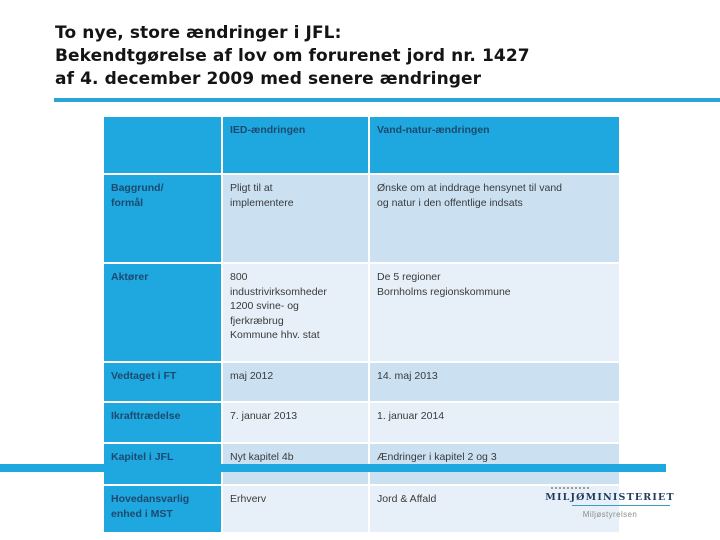  What do you see at coordinates (162, 509) in the screenshot?
I see `row-label-hovedansvarlig: Hovedansvarlig enhed i MST` at bounding box center [162, 509].